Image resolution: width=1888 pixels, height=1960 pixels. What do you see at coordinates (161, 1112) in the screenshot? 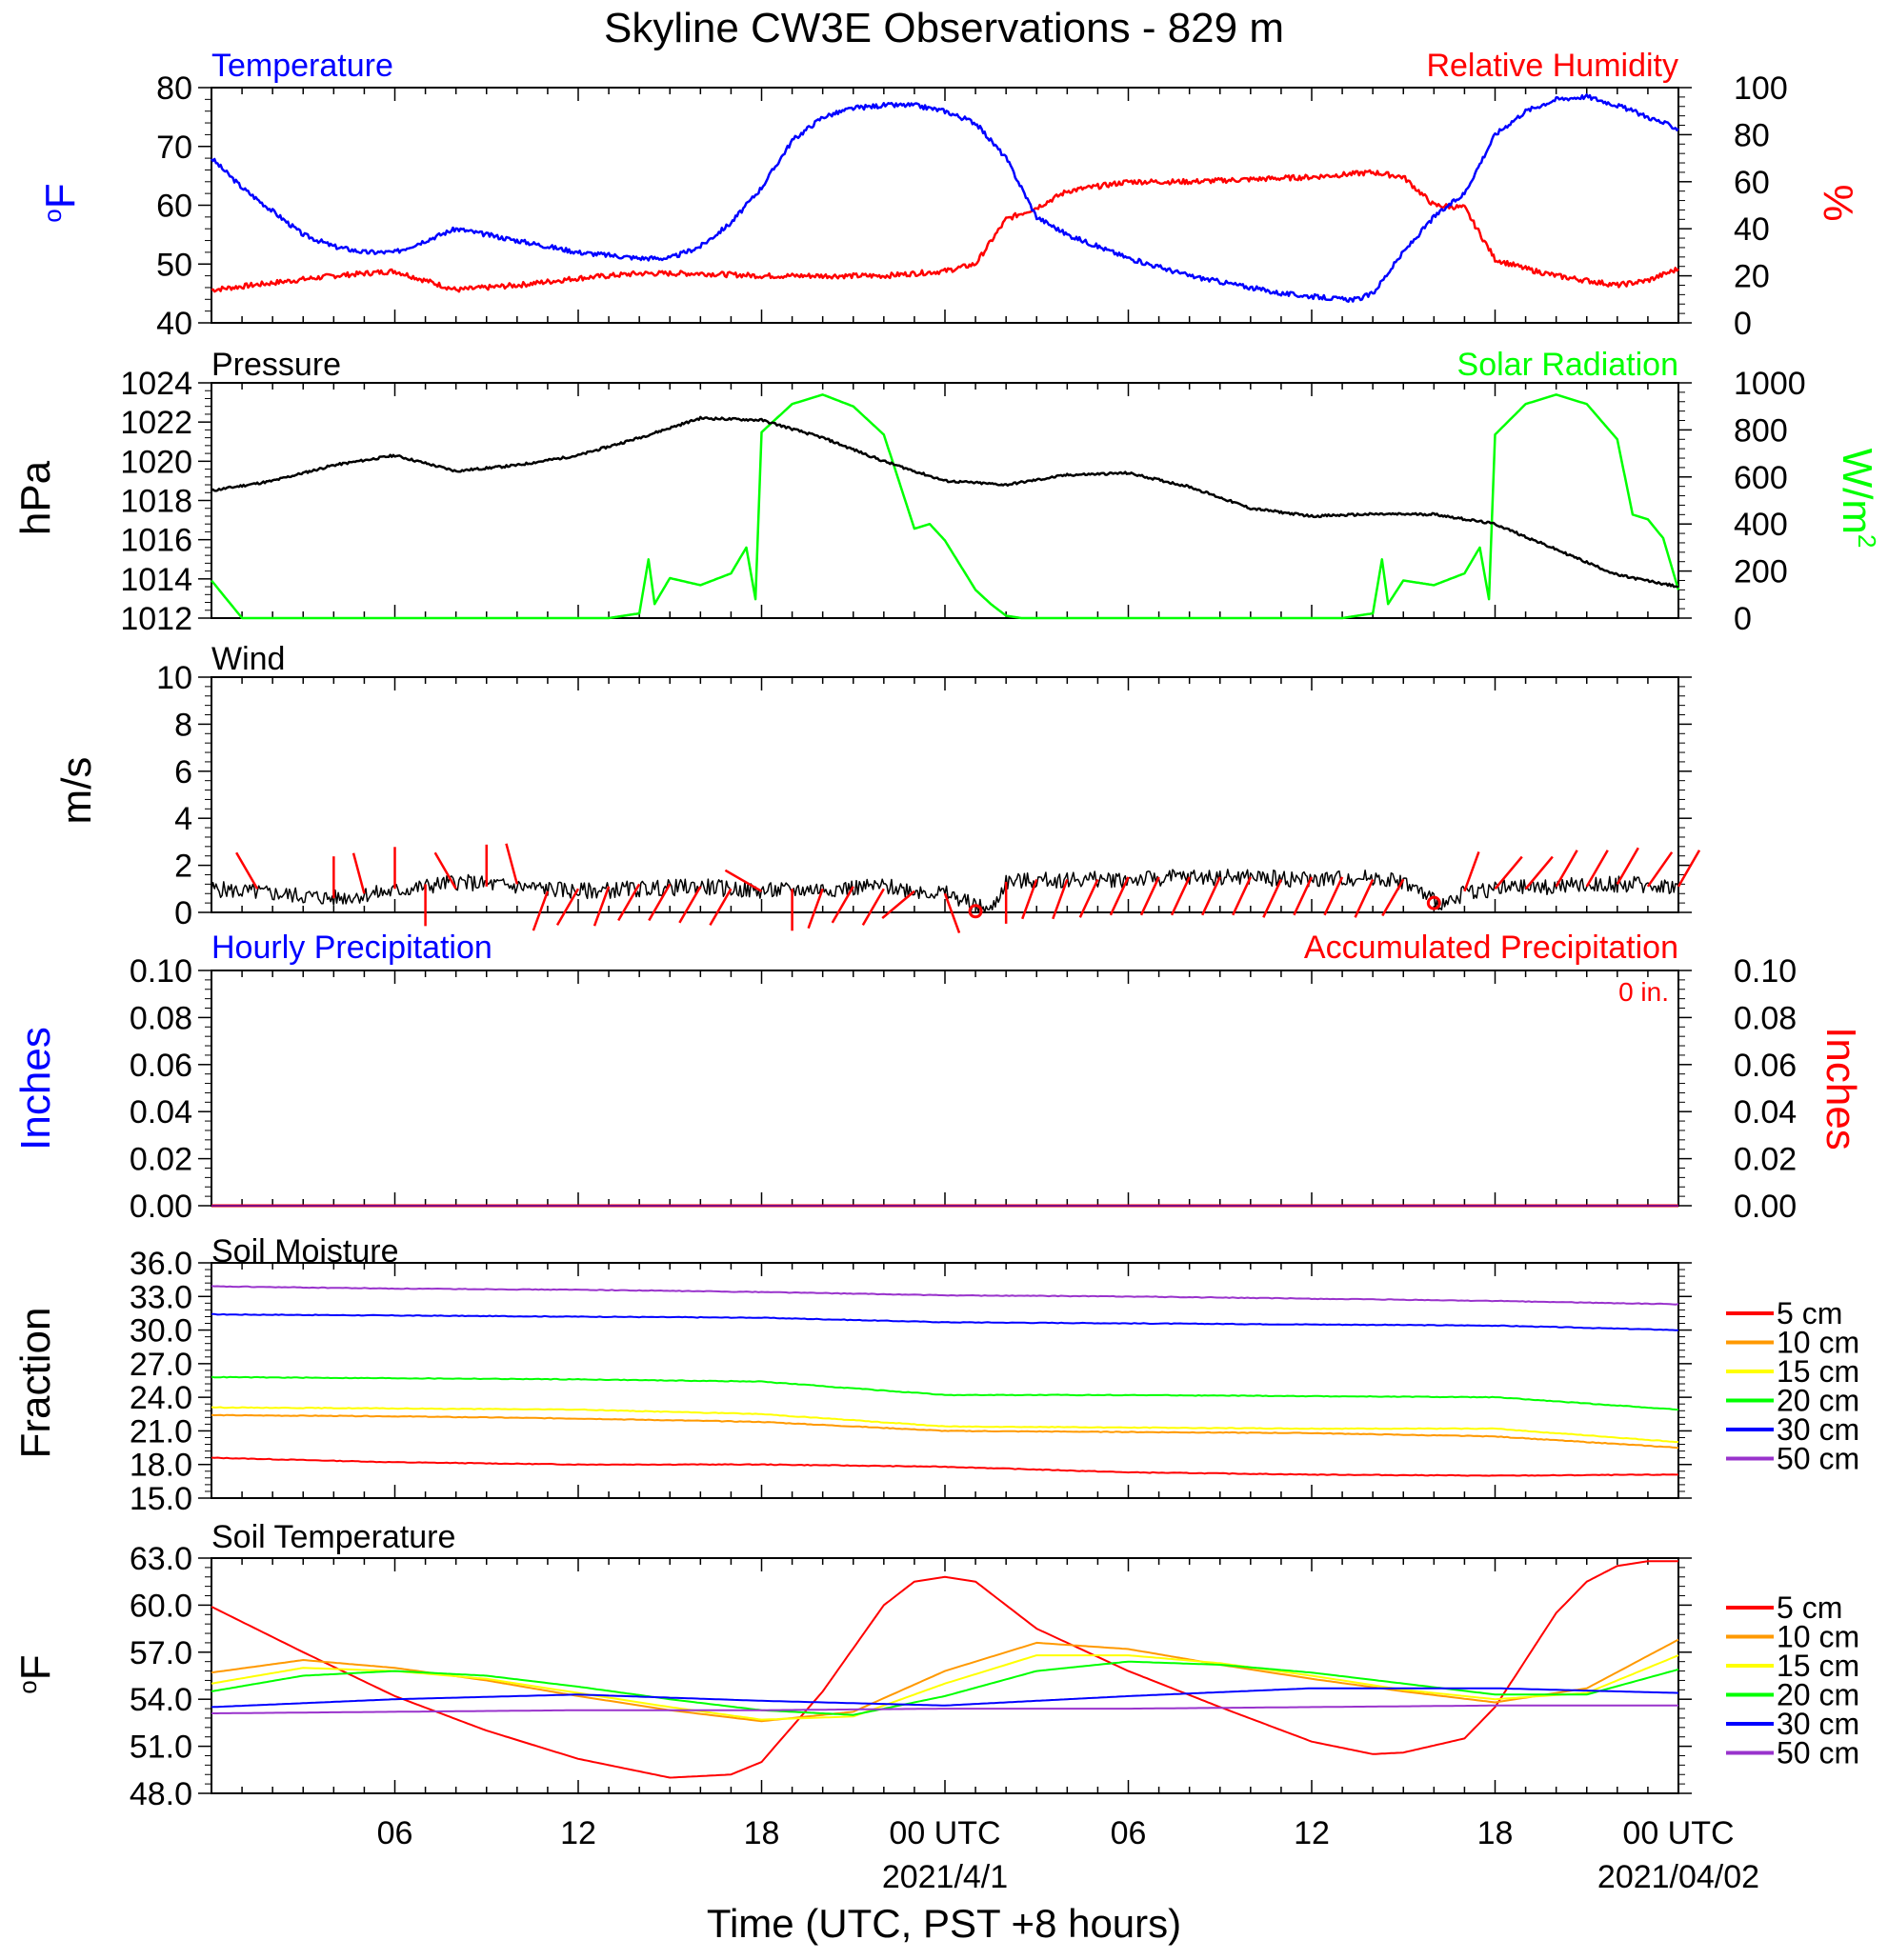
I see `y-tick-label: 0.04` at bounding box center [161, 1112].